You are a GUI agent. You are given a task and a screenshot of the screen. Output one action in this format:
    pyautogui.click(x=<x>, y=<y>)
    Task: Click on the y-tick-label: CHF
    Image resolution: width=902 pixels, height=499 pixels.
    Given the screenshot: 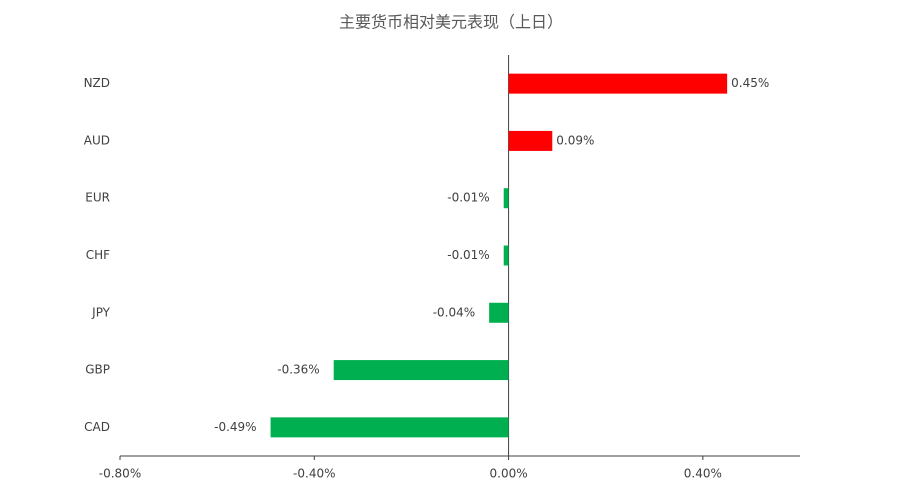 What is the action you would take?
    pyautogui.click(x=98, y=255)
    